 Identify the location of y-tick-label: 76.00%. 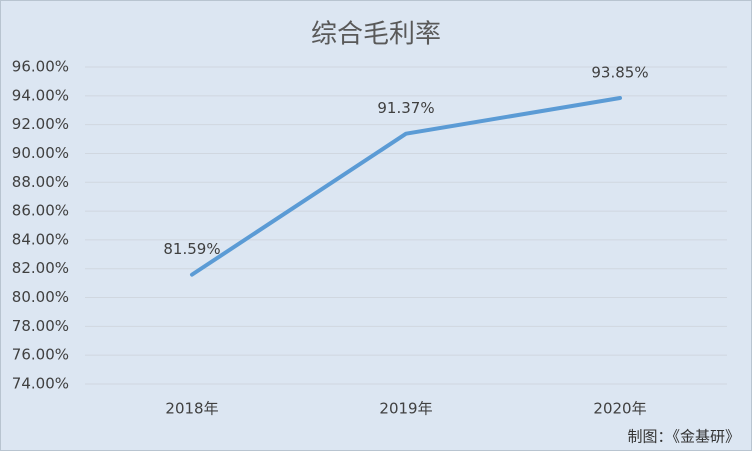
(40, 355).